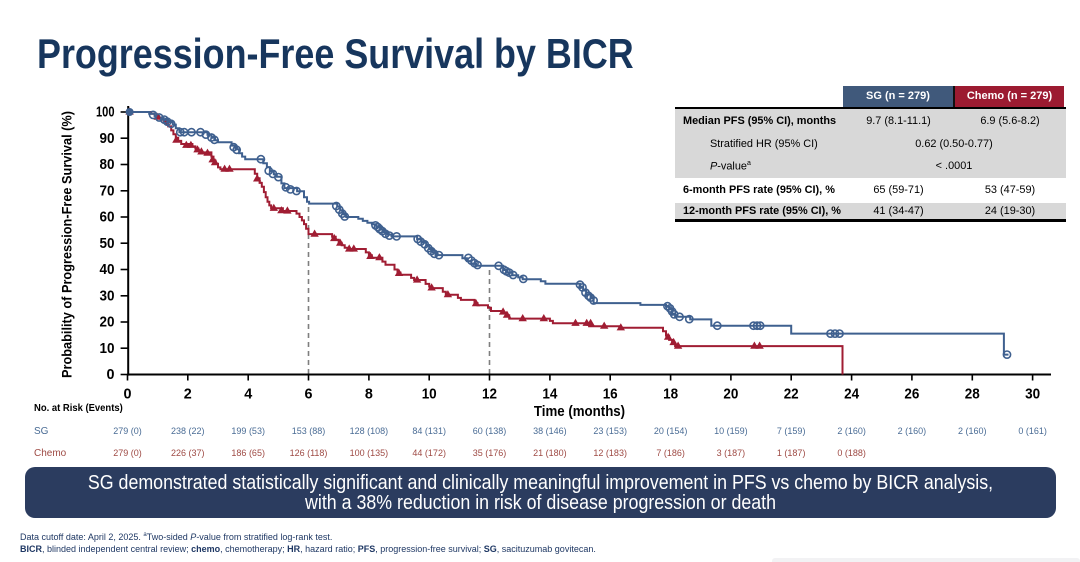 Image resolution: width=1080 pixels, height=562 pixels. I want to click on svg-text: 16, so click(610, 394).